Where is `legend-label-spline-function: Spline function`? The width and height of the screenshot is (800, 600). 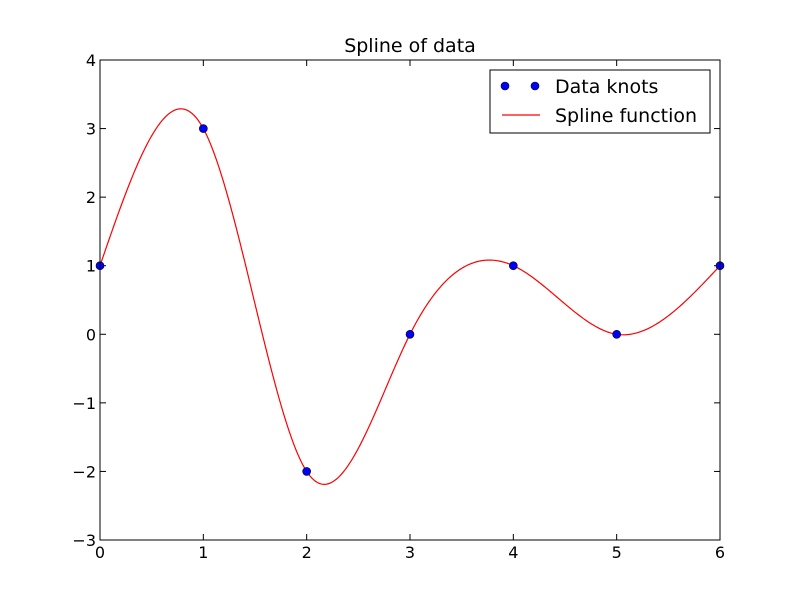
legend-label-spline-function: Spline function is located at coordinates (626, 116).